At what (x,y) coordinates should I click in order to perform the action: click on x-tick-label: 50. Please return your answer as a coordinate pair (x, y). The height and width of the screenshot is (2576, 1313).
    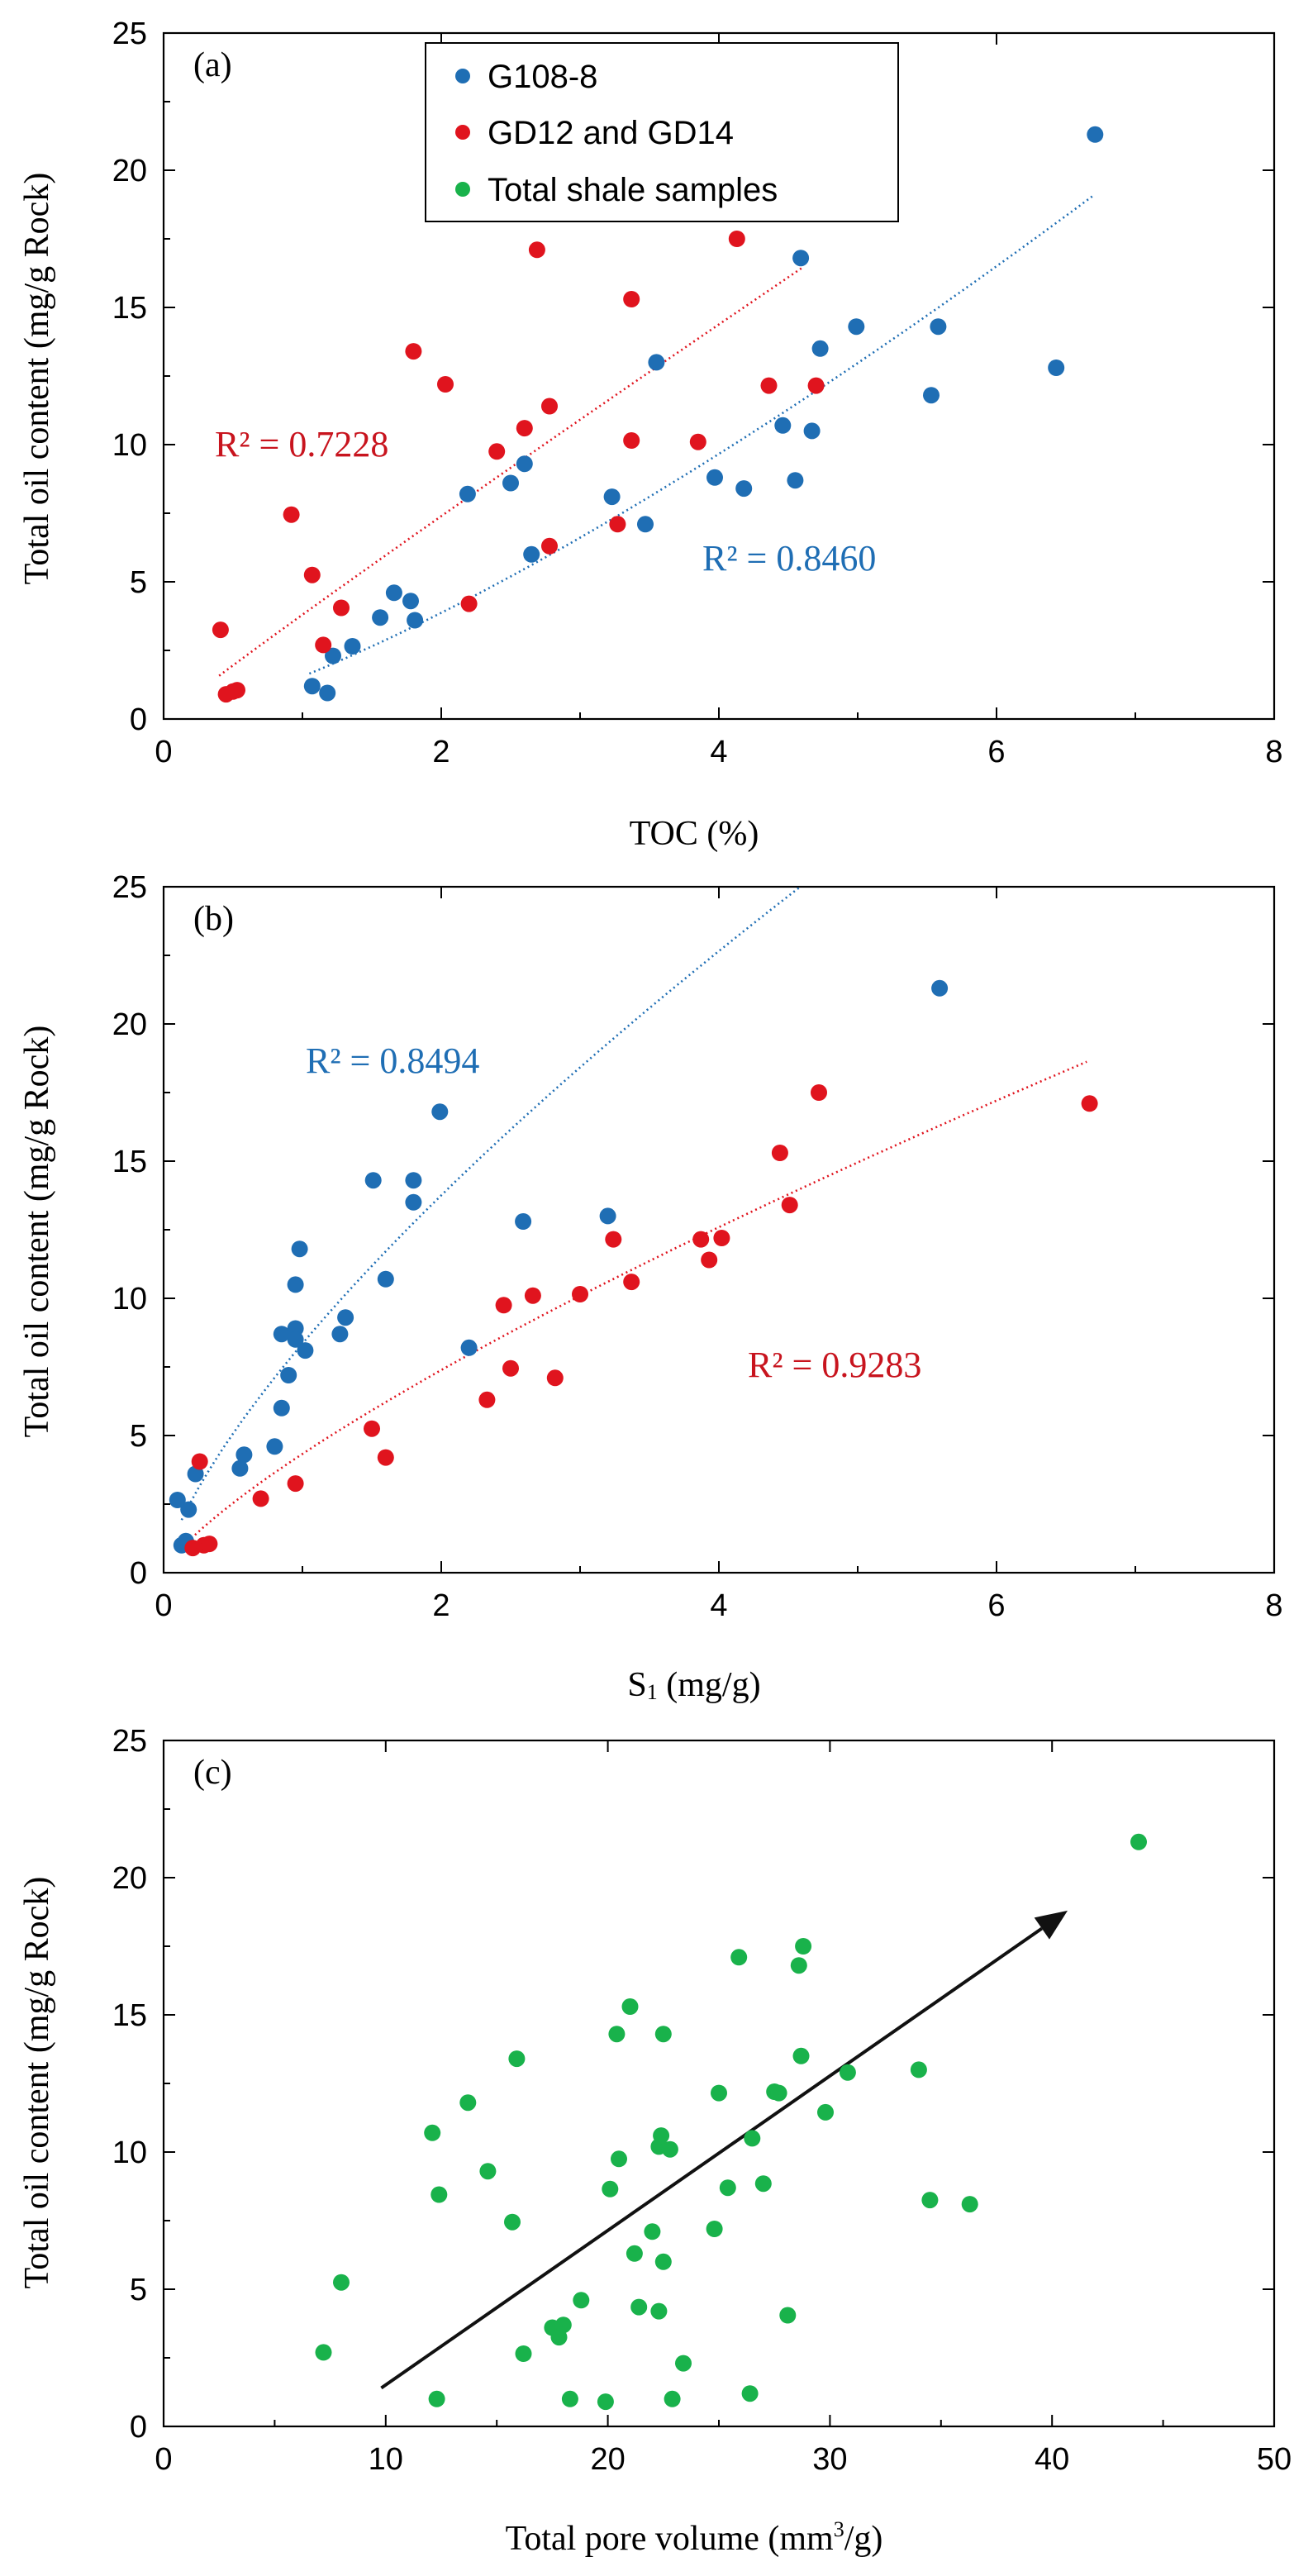
    Looking at the image, I should click on (1275, 2460).